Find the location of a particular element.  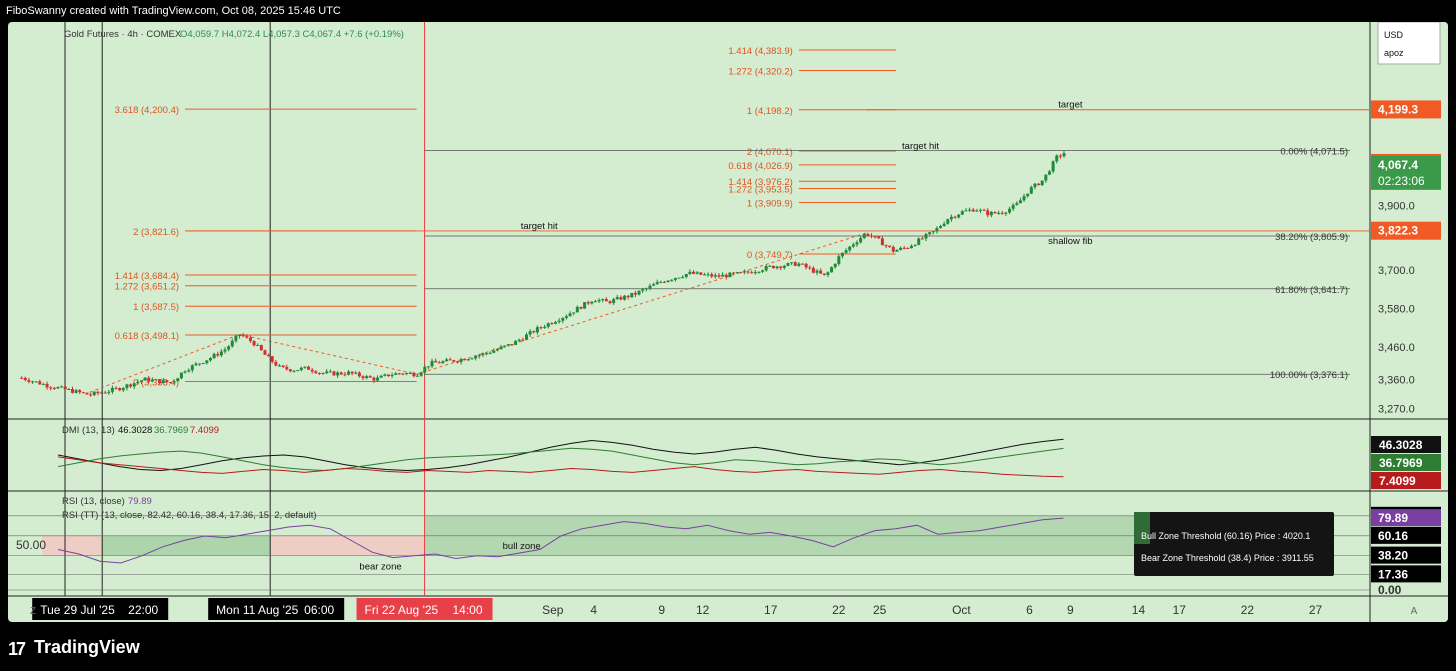

currency-box is located at coordinates (1409, 43).